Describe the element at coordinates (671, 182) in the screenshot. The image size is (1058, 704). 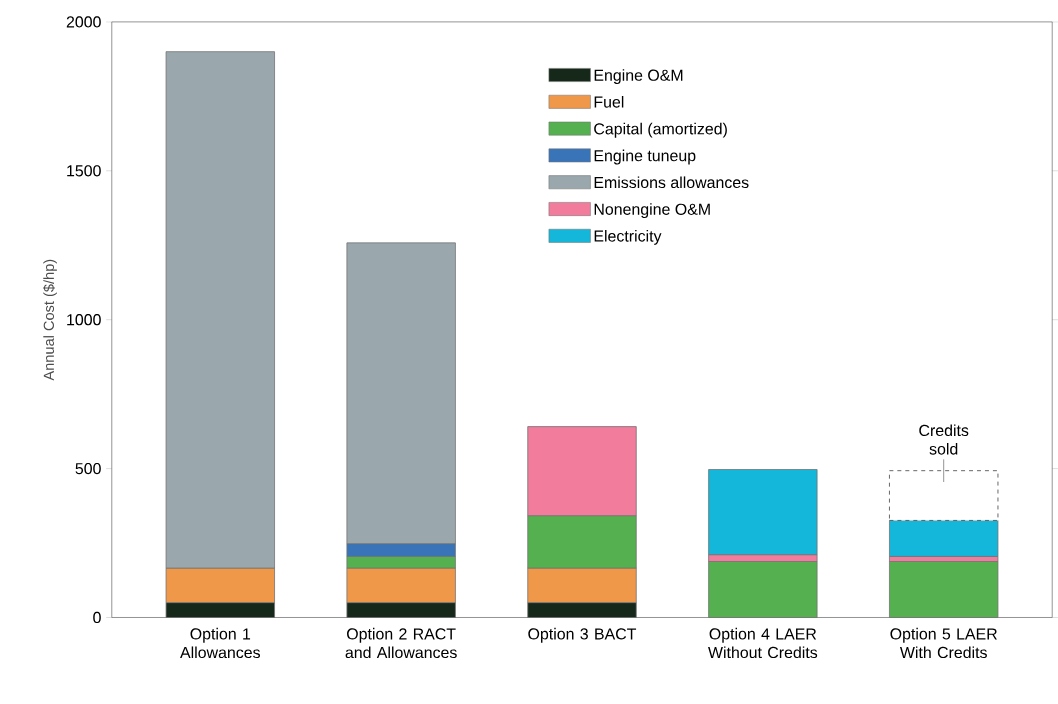
I see `legend-label: Emissions allowances` at that location.